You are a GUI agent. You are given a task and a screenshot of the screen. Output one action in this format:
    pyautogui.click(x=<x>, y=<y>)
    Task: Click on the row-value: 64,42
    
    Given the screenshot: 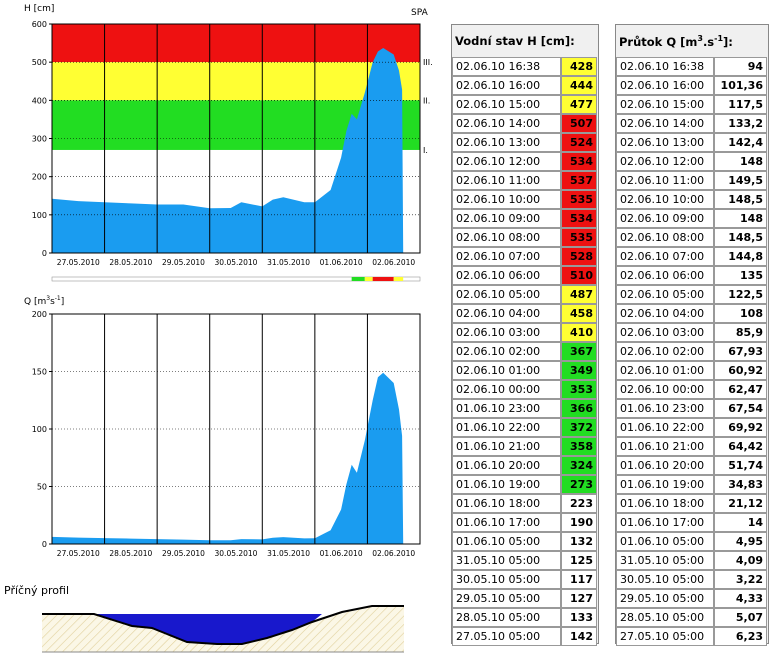 What is the action you would take?
    pyautogui.click(x=740, y=446)
    